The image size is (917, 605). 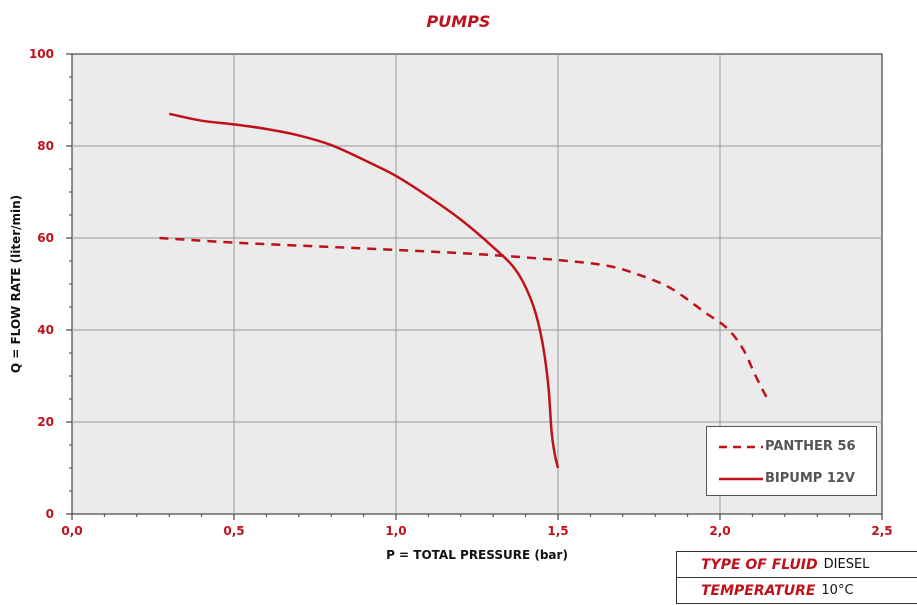 What do you see at coordinates (557, 531) in the screenshot?
I see `x-tick-label: 1,5` at bounding box center [557, 531].